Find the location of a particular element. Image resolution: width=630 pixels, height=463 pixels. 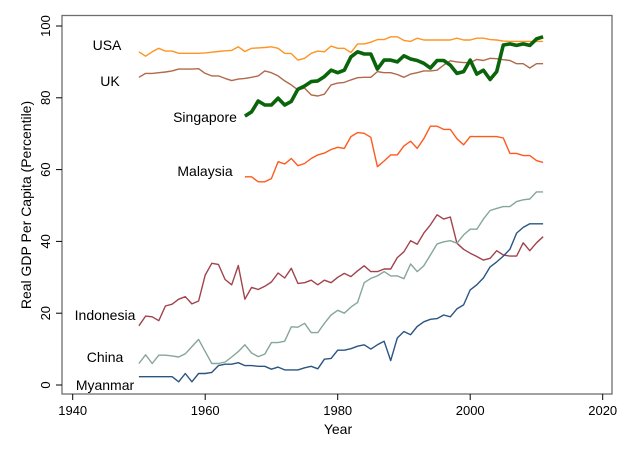

x-tick-label: 1980 is located at coordinates (337, 410).